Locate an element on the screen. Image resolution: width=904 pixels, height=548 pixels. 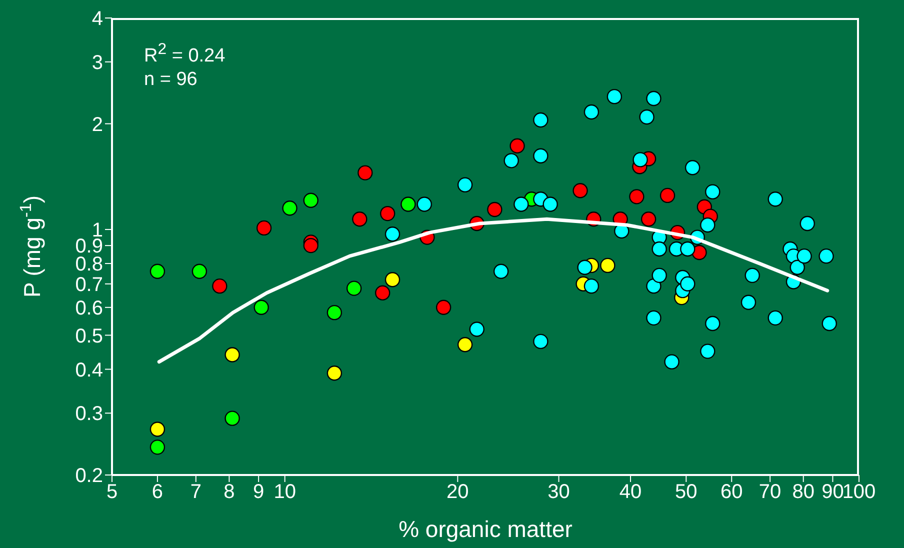
y-tick-label: 4 is located at coordinates (97, 19).